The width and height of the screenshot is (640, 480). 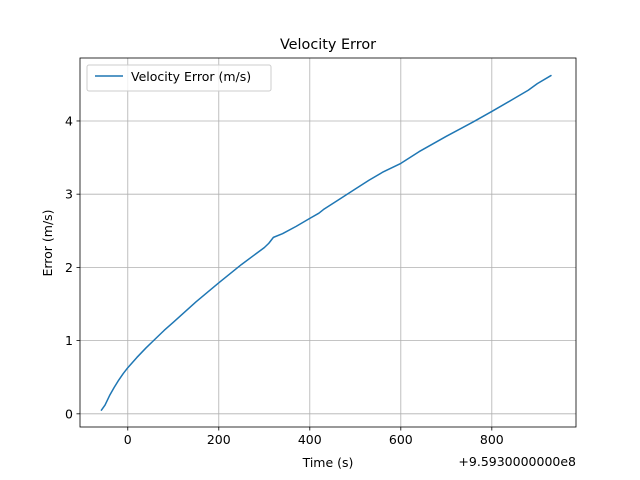 I want to click on chart-title: Velocity Error, so click(x=328, y=45).